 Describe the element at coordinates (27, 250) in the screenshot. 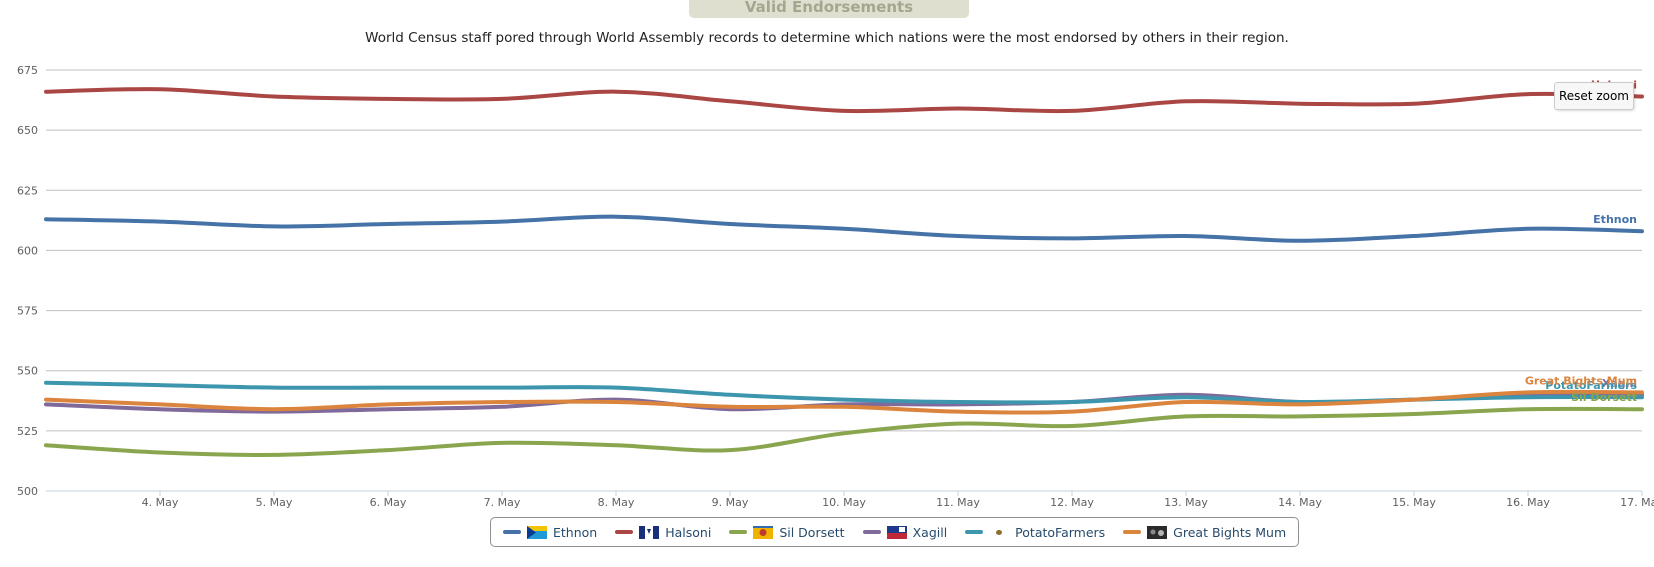

I see `y-tick-label: 600` at that location.